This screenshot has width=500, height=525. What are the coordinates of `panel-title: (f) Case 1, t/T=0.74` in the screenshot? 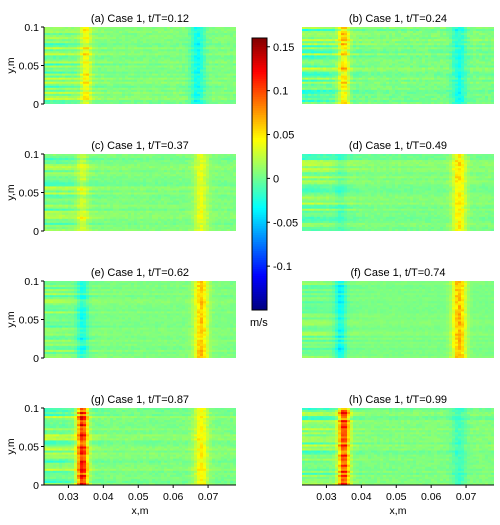 It's located at (397, 273).